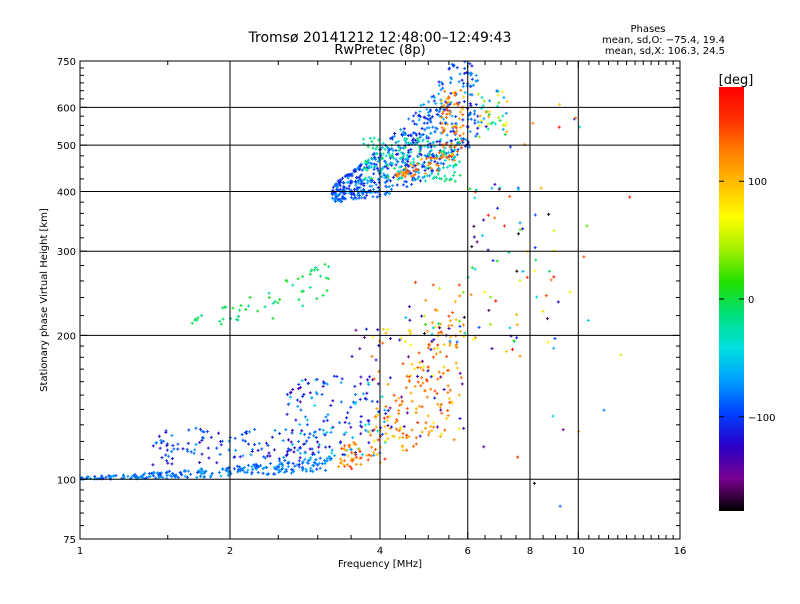 Image resolution: width=800 pixels, height=604 pixels. What do you see at coordinates (66, 336) in the screenshot?
I see `y-tick-label: 200` at bounding box center [66, 336].